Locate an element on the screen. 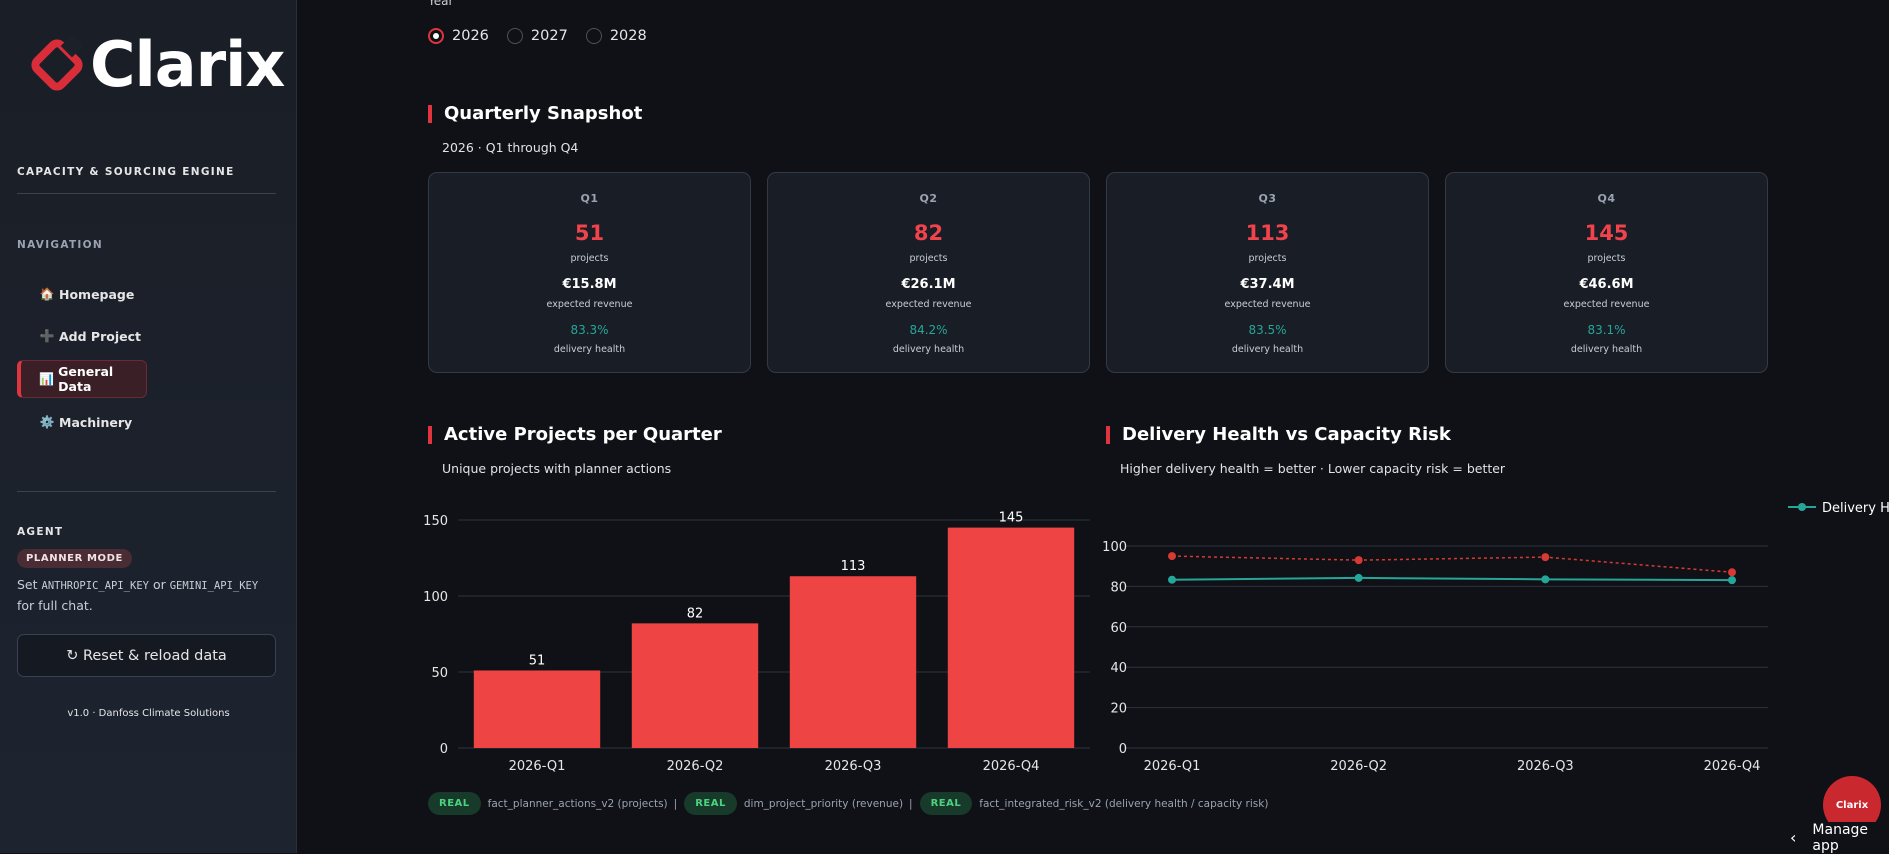 The image size is (1889, 854). manage-app-button: ‹ Manage app is located at coordinates (1834, 837).